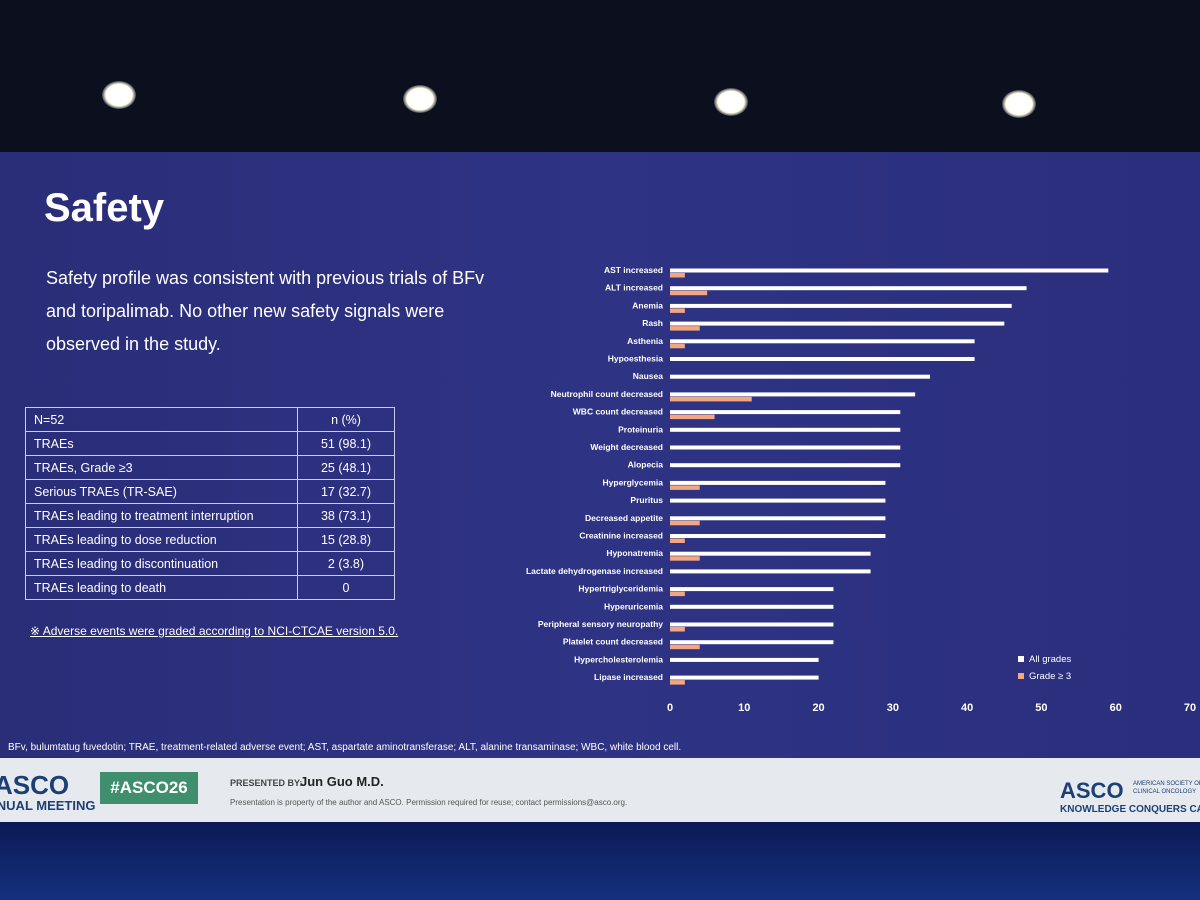  What do you see at coordinates (210, 539) in the screenshot?
I see `table-row: TRAEs leading to dose reduction 15 (28.8)` at bounding box center [210, 539].